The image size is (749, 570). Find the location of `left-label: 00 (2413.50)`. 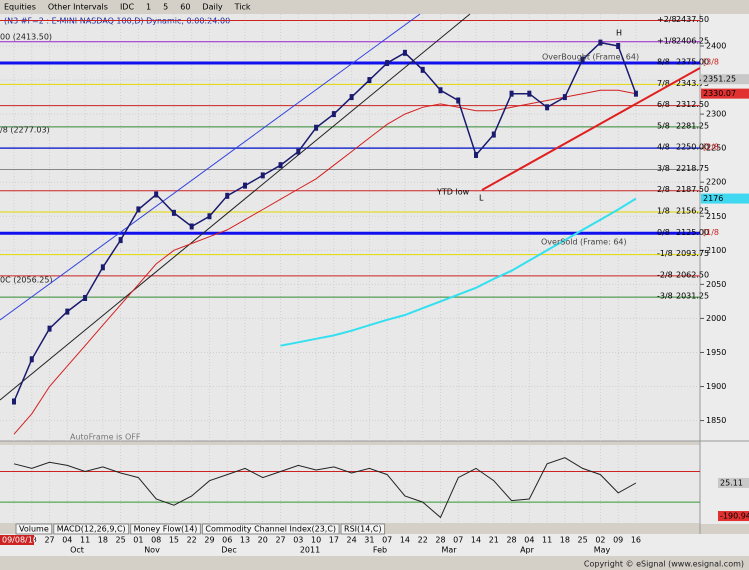

left-label: 00 (2413.50) is located at coordinates (26, 36).